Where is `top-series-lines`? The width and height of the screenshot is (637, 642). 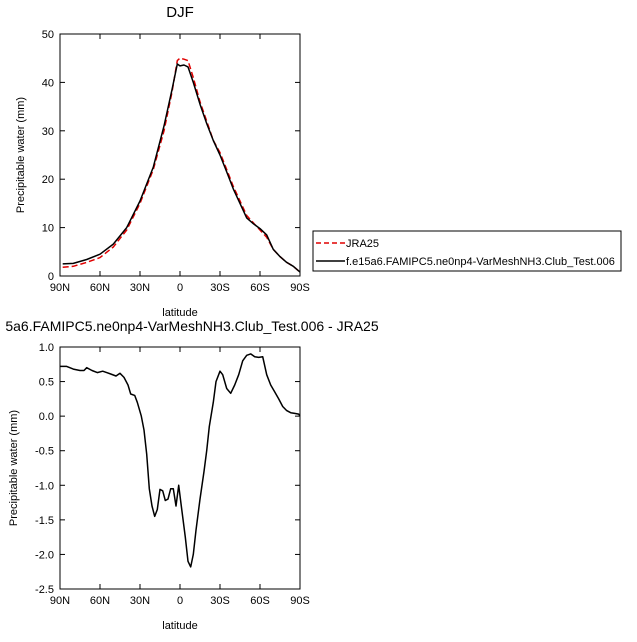 top-series-lines is located at coordinates (181, 165).